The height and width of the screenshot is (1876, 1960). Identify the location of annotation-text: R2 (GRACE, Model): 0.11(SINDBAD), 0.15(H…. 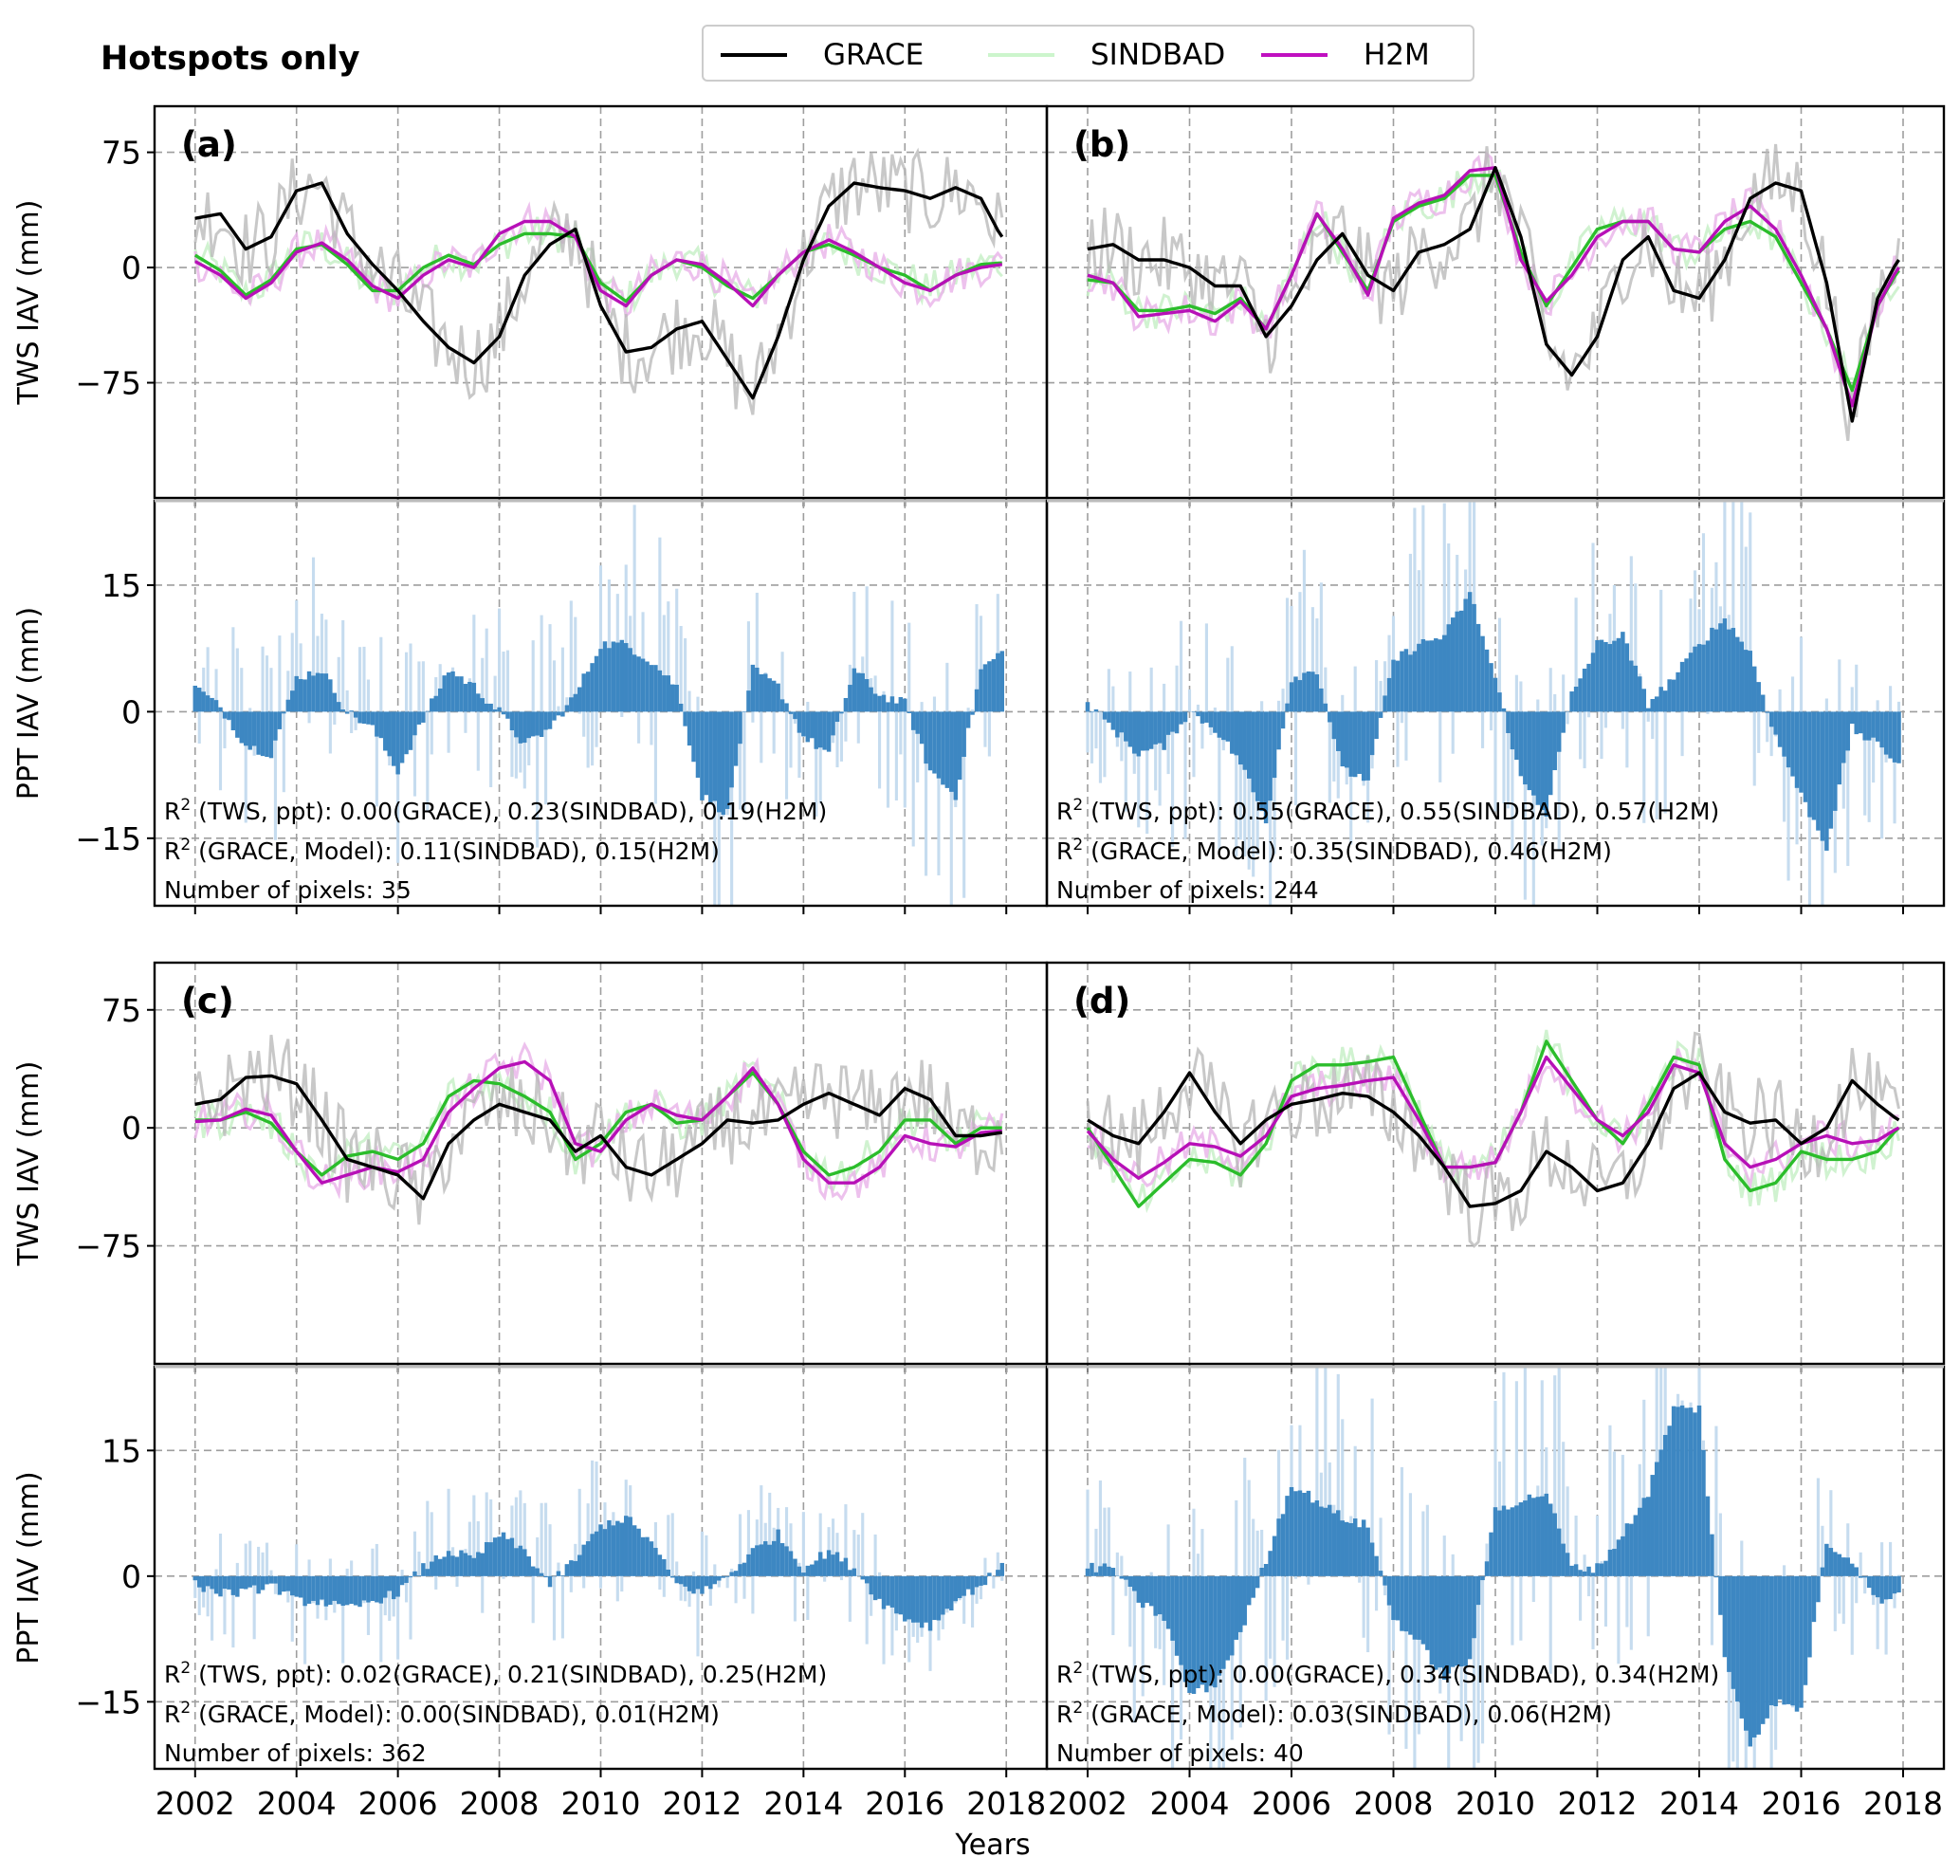
(442, 850).